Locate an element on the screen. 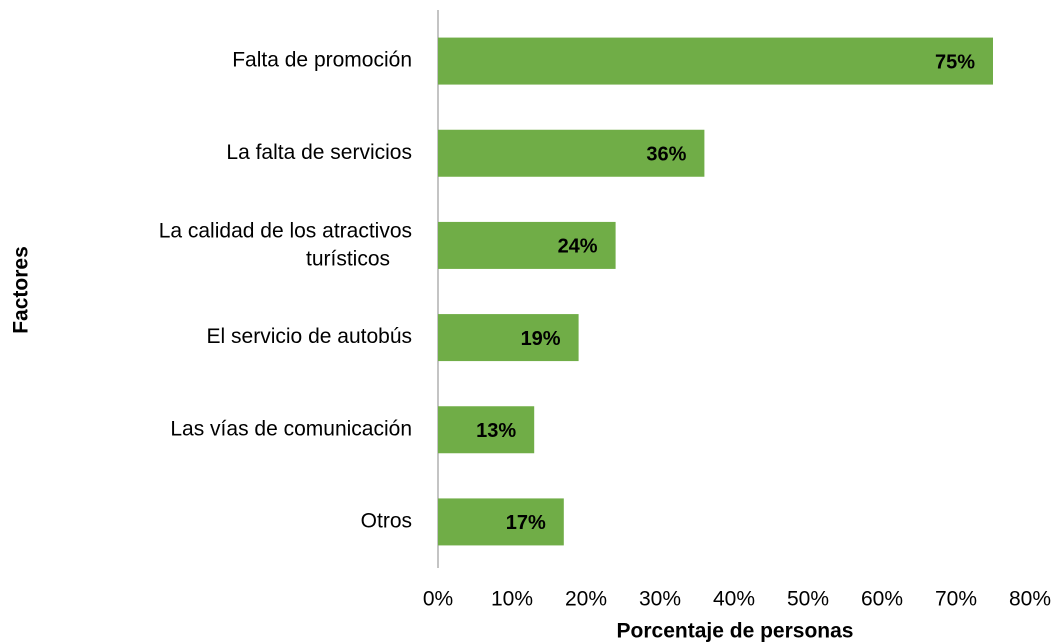 The height and width of the screenshot is (642, 1062). category-label: La calidad de los atractivos turísticos is located at coordinates (285, 244).